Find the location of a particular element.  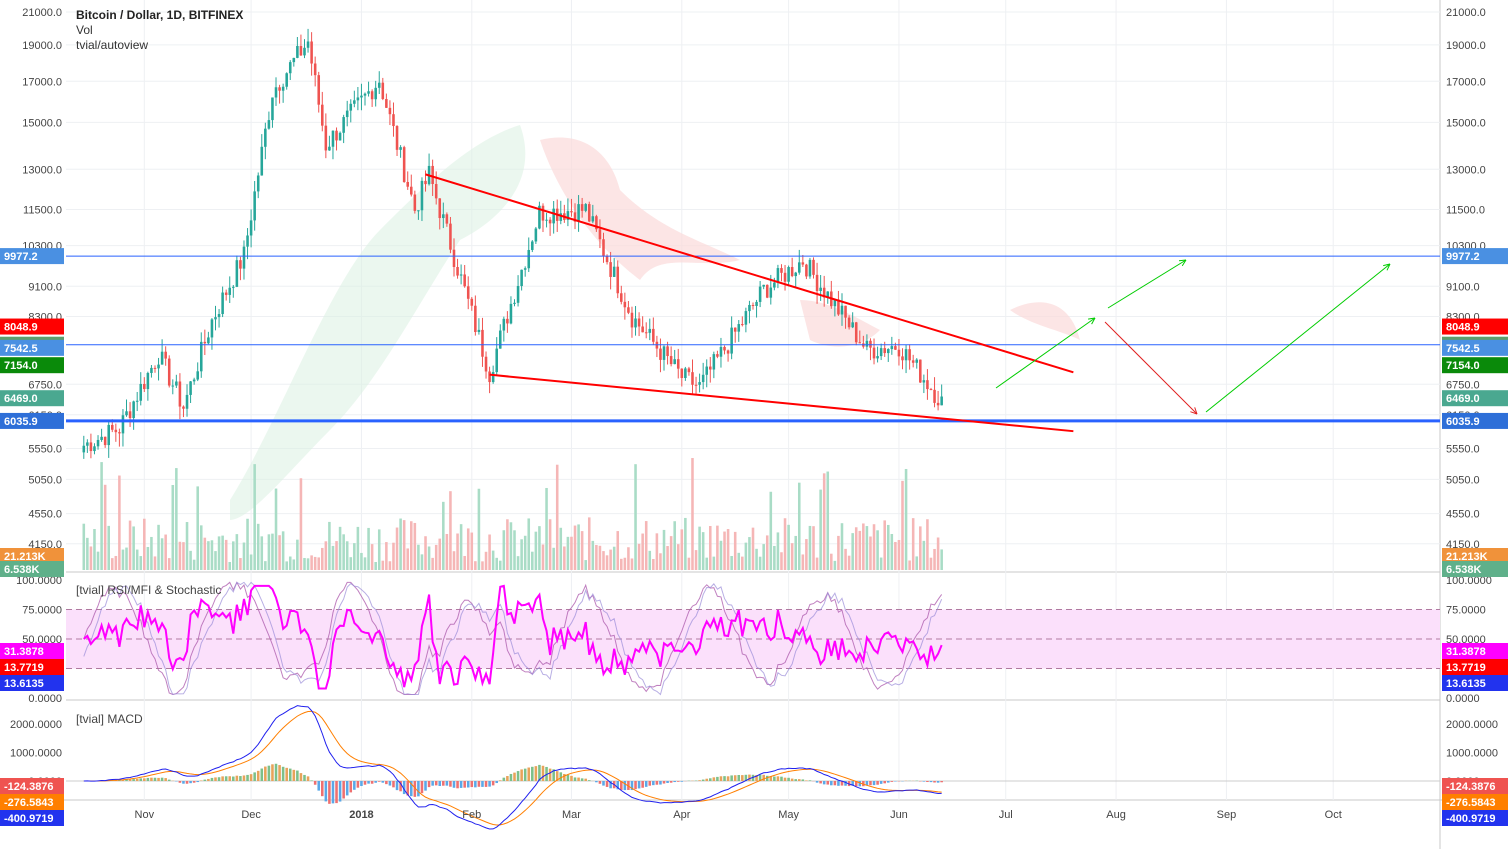

x-tick-label: Jun is located at coordinates (899, 815).